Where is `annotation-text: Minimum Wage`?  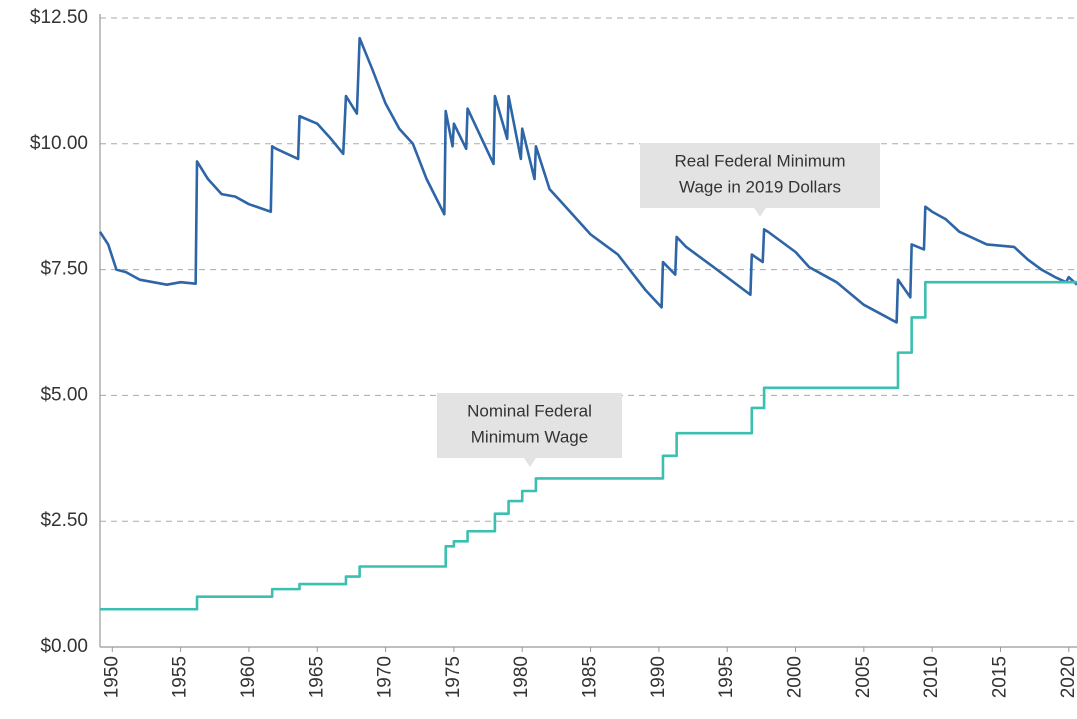 annotation-text: Minimum Wage is located at coordinates (529, 436).